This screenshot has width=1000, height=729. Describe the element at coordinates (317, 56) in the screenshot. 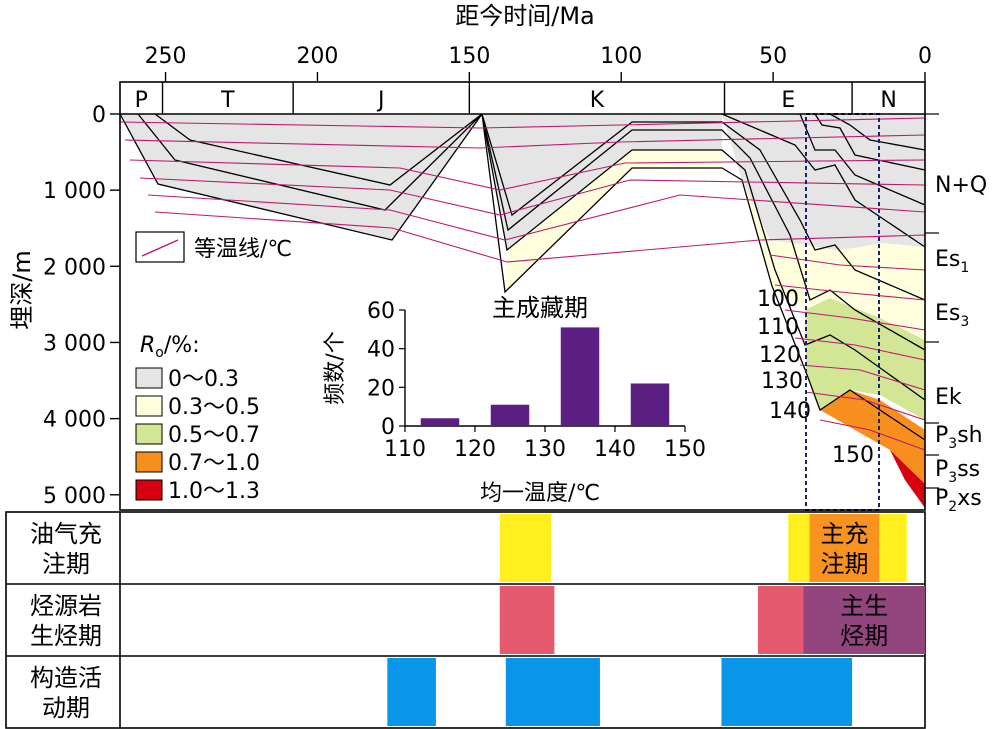

I see `x-tick-label-200: 200` at that location.